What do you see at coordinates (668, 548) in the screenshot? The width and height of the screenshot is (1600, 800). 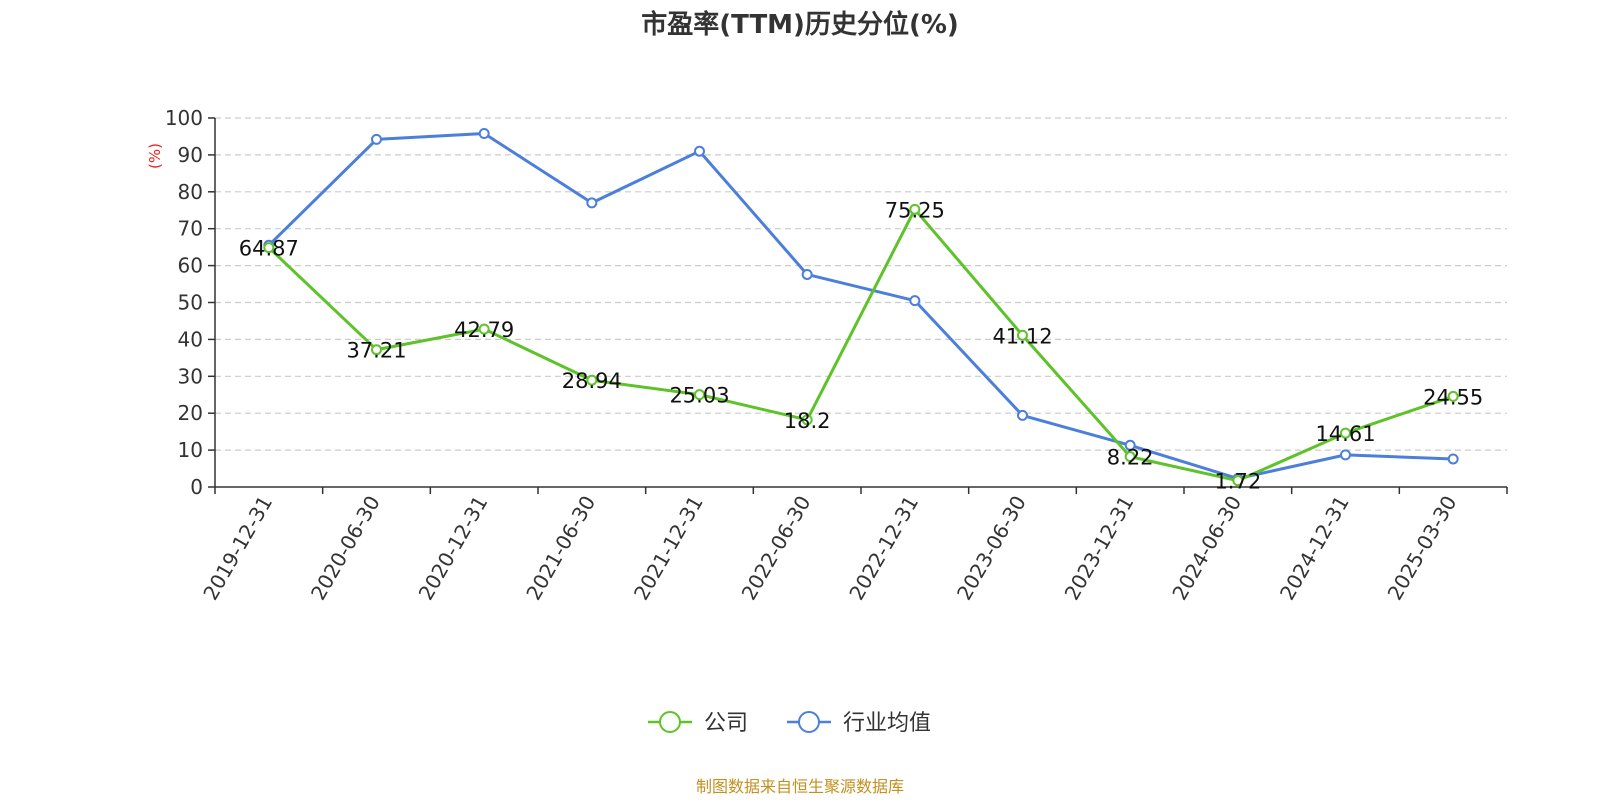 I see `x-tick-label: 2021-12-31` at bounding box center [668, 548].